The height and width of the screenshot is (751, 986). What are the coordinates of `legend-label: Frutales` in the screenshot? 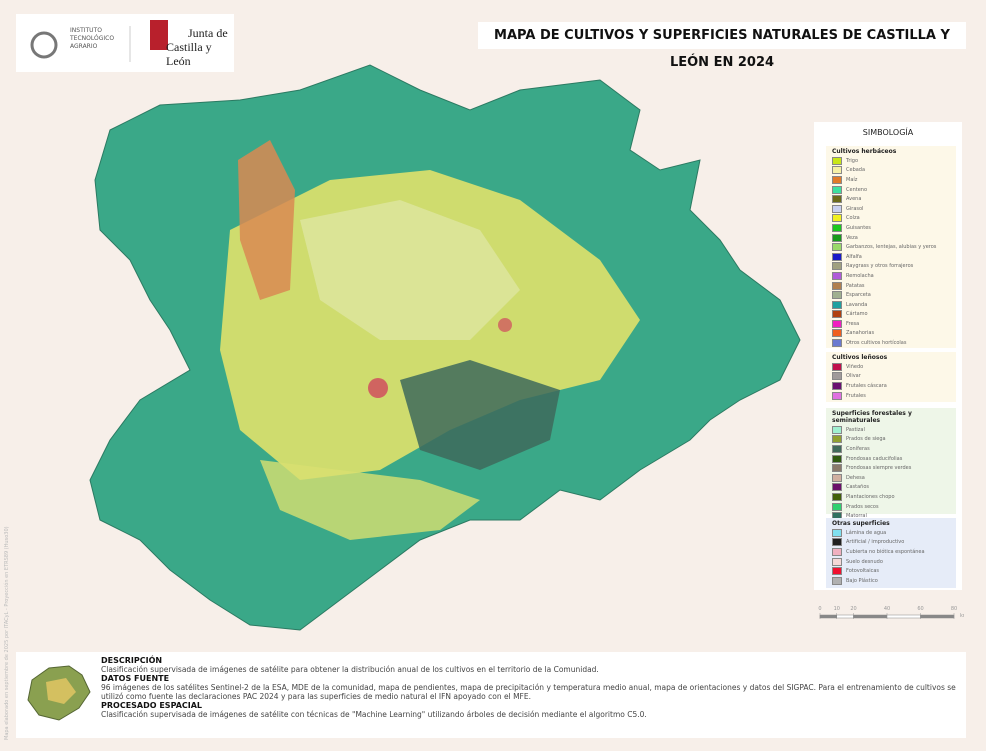 It's located at (856, 395).